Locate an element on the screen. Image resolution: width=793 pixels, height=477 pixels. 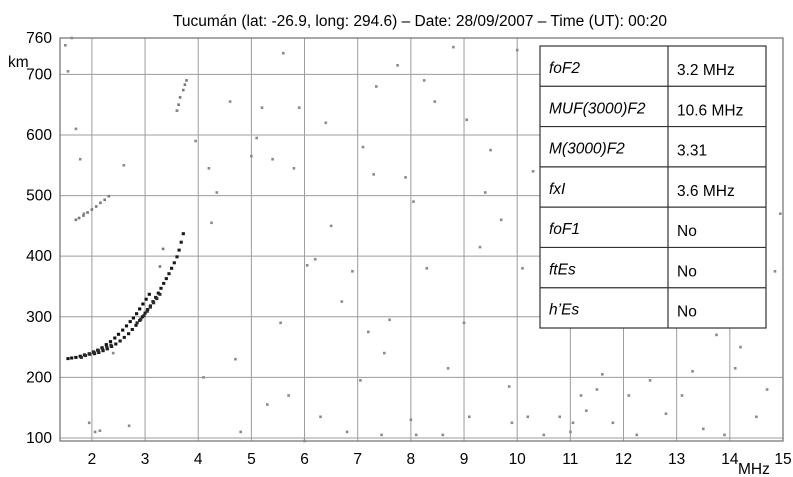
x-tick-label: 7 is located at coordinates (357, 459).